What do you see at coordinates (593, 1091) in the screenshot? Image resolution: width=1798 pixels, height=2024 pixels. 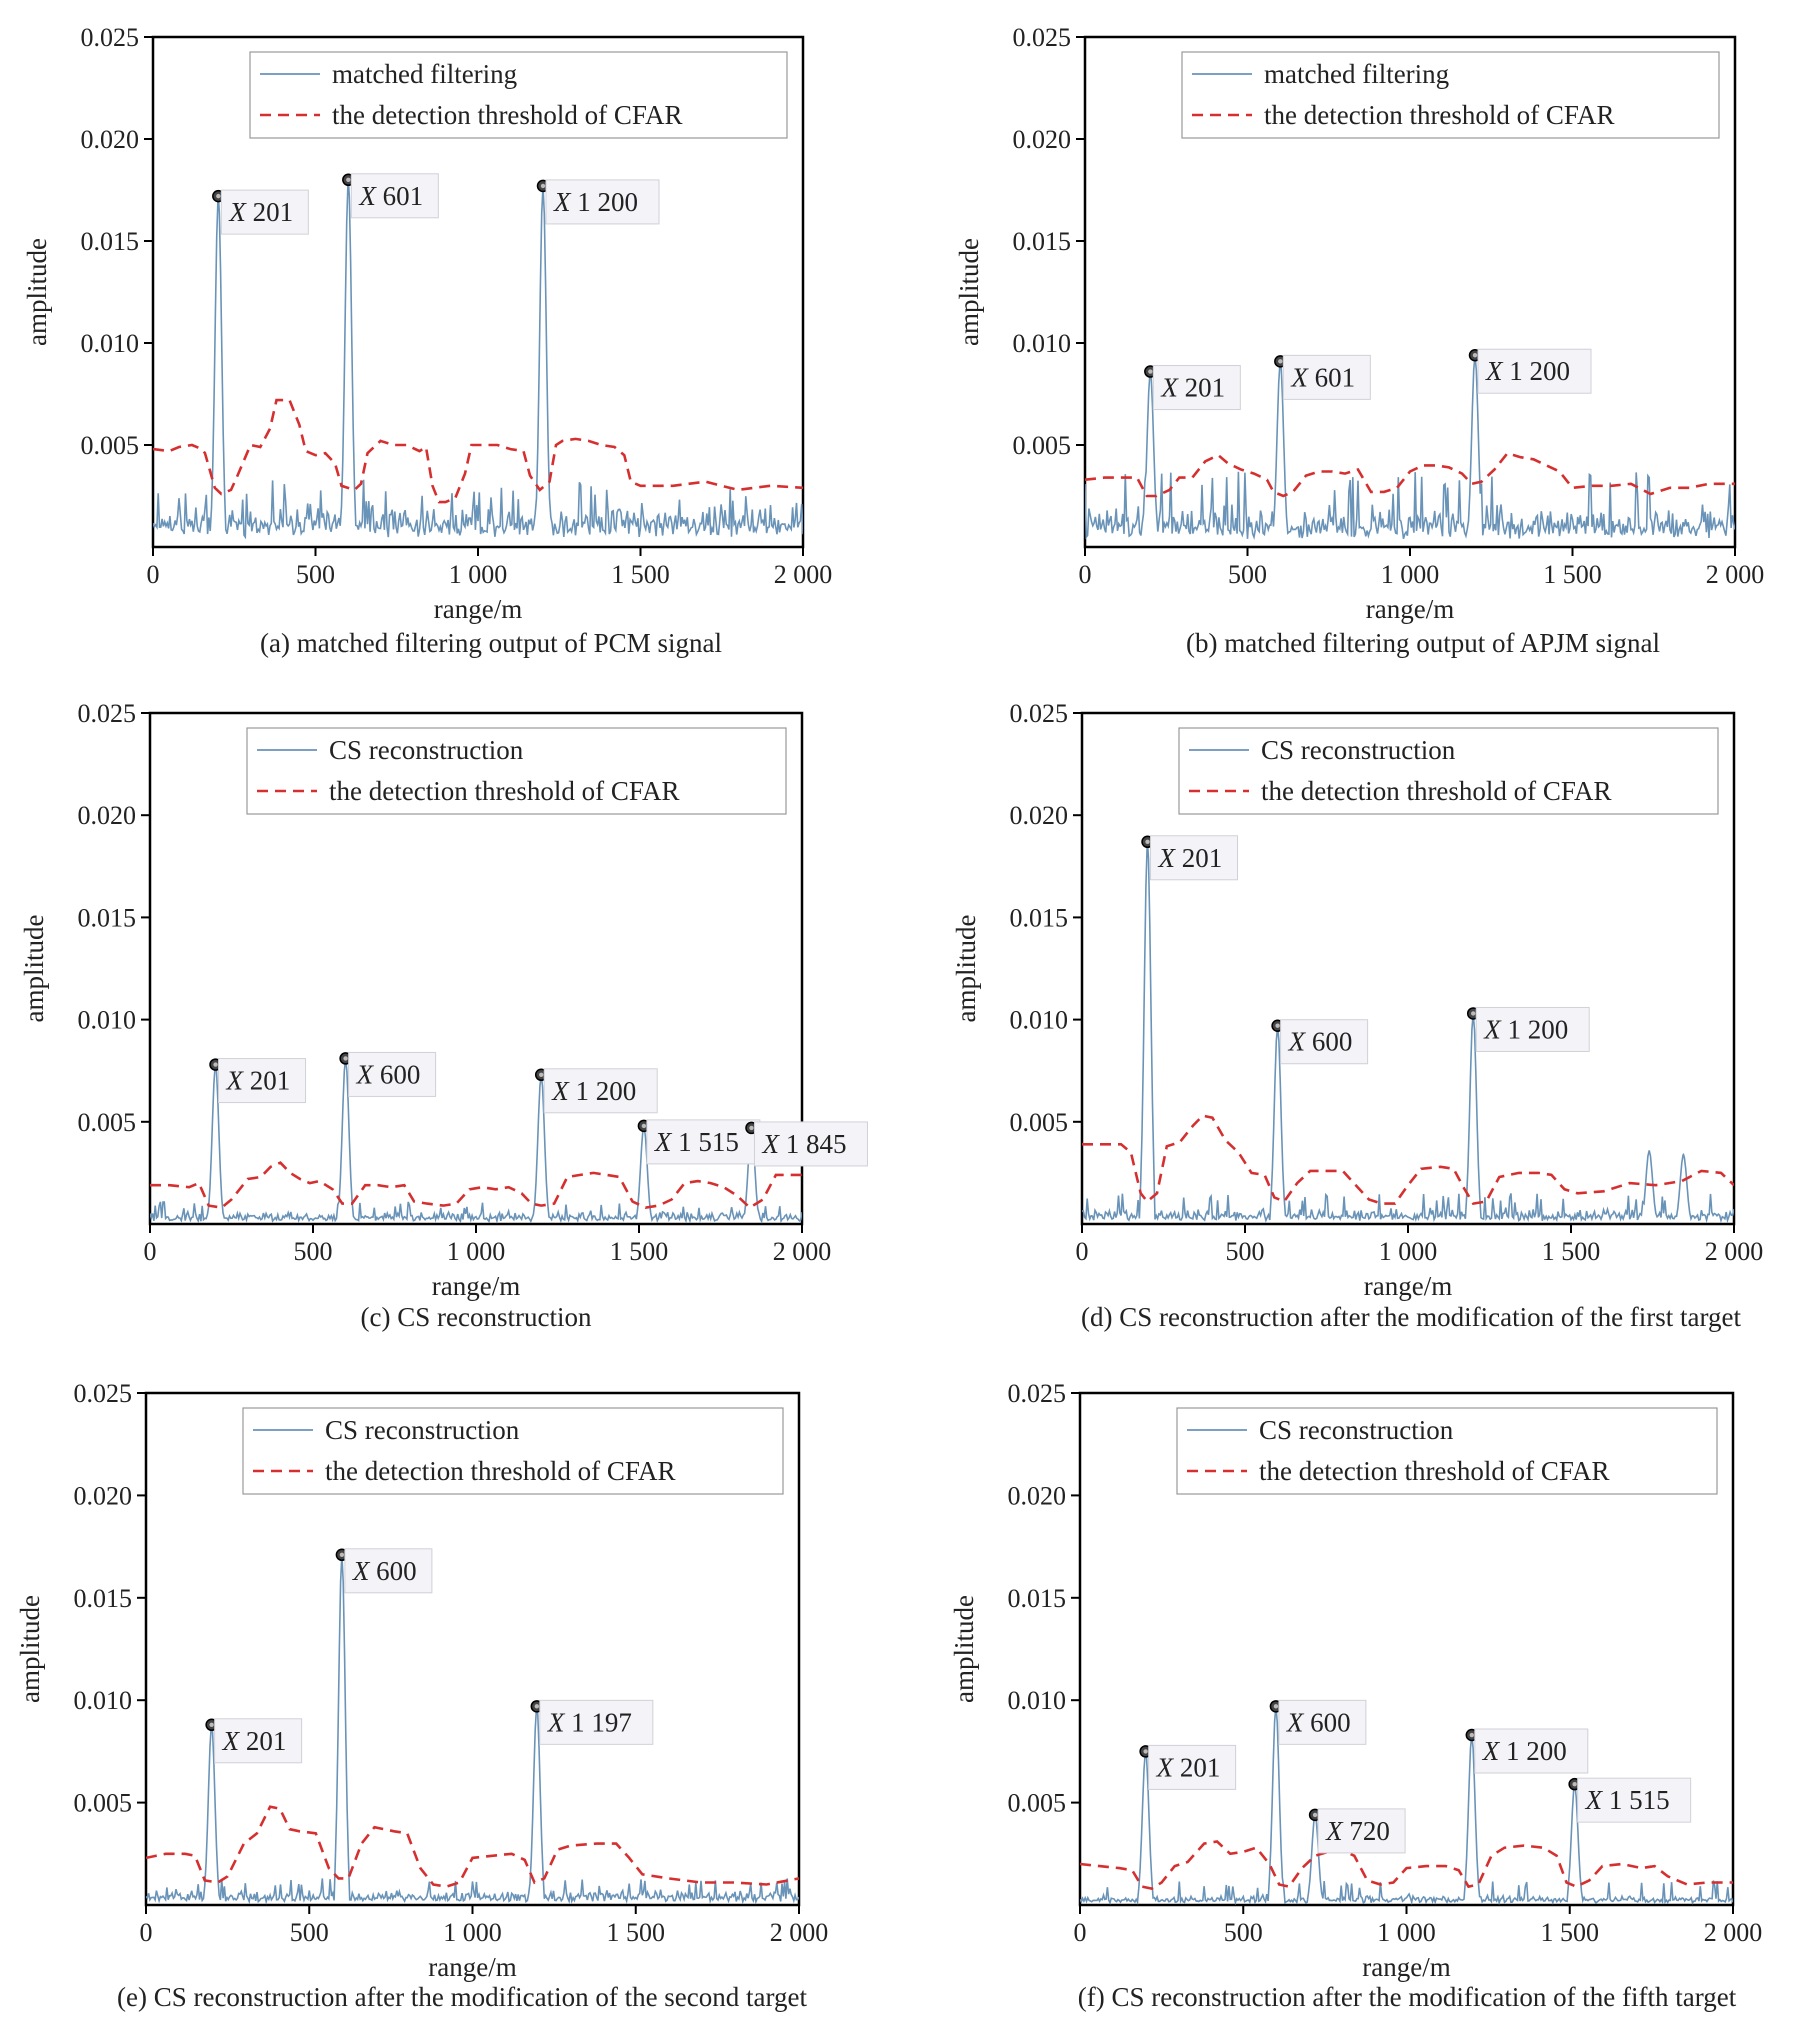 I see `data-tip-label: X 1 200` at bounding box center [593, 1091].